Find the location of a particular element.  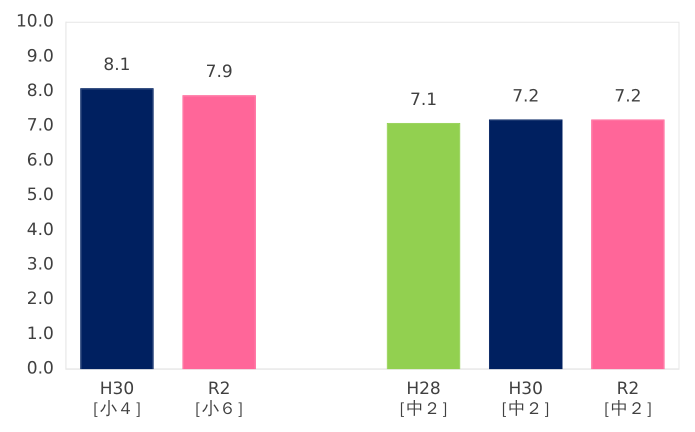

x-tick-label: H30 ［小４］ is located at coordinates (116, 399).